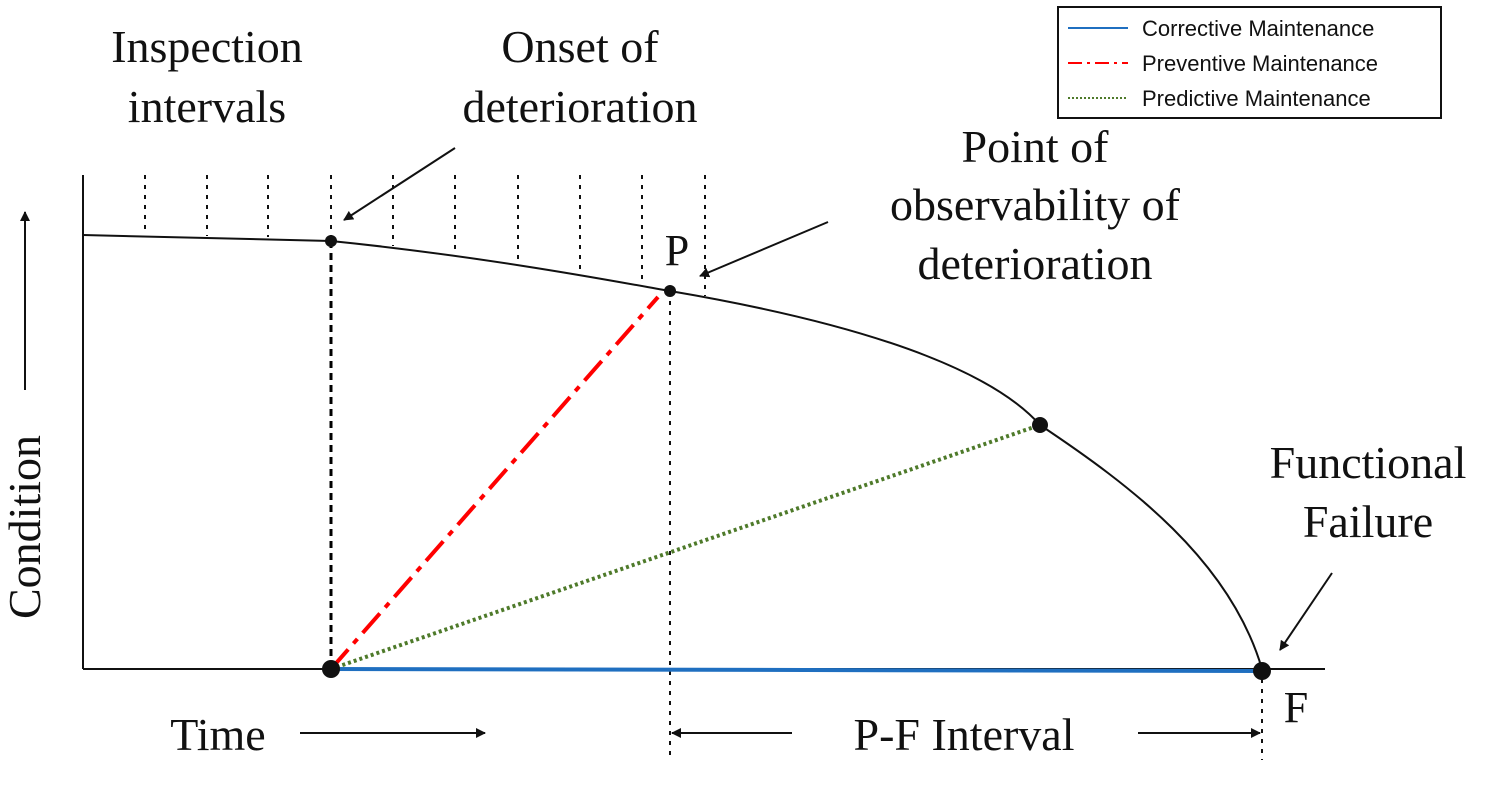  Describe the element at coordinates (1036, 146) in the screenshot. I see `observability-label-line1: Point of` at that location.